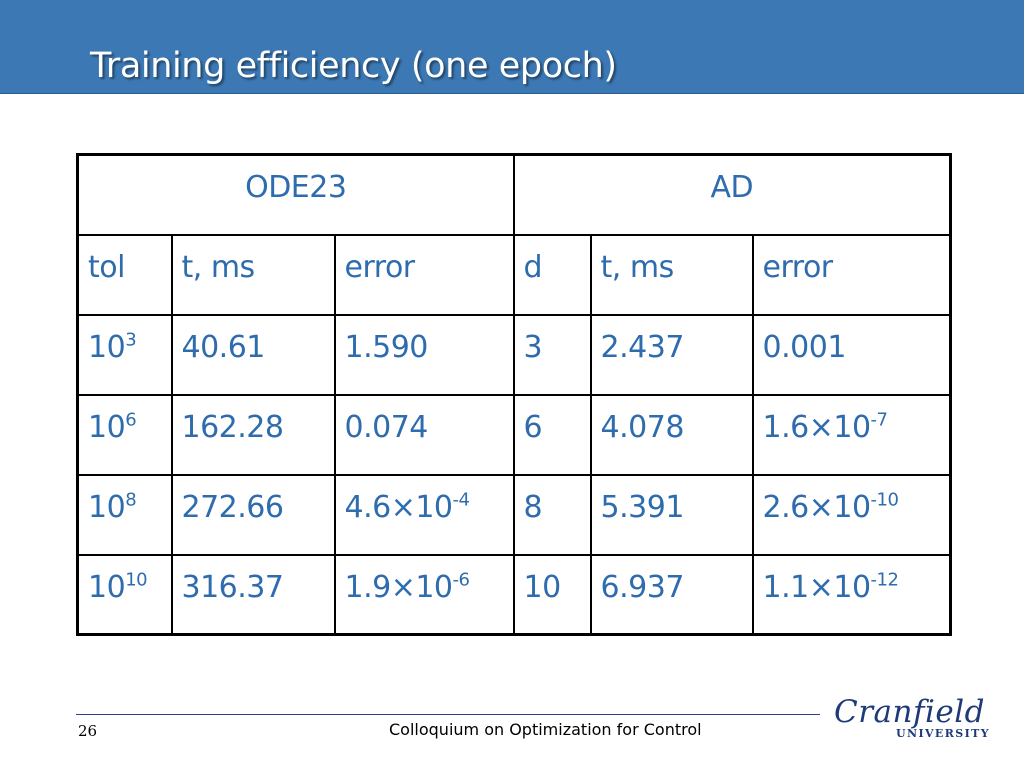 The image size is (1024, 768). I want to click on tol-cell: 106, so click(124, 434).